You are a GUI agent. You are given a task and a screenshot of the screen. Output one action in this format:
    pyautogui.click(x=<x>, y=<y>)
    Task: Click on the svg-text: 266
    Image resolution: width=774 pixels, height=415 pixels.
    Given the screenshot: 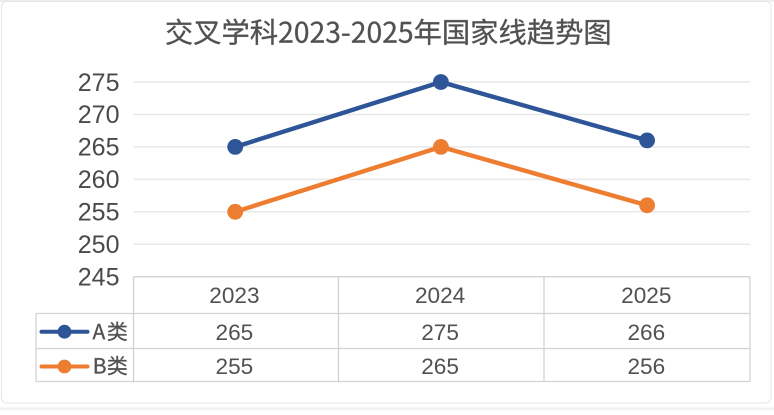 What is the action you would take?
    pyautogui.click(x=646, y=332)
    